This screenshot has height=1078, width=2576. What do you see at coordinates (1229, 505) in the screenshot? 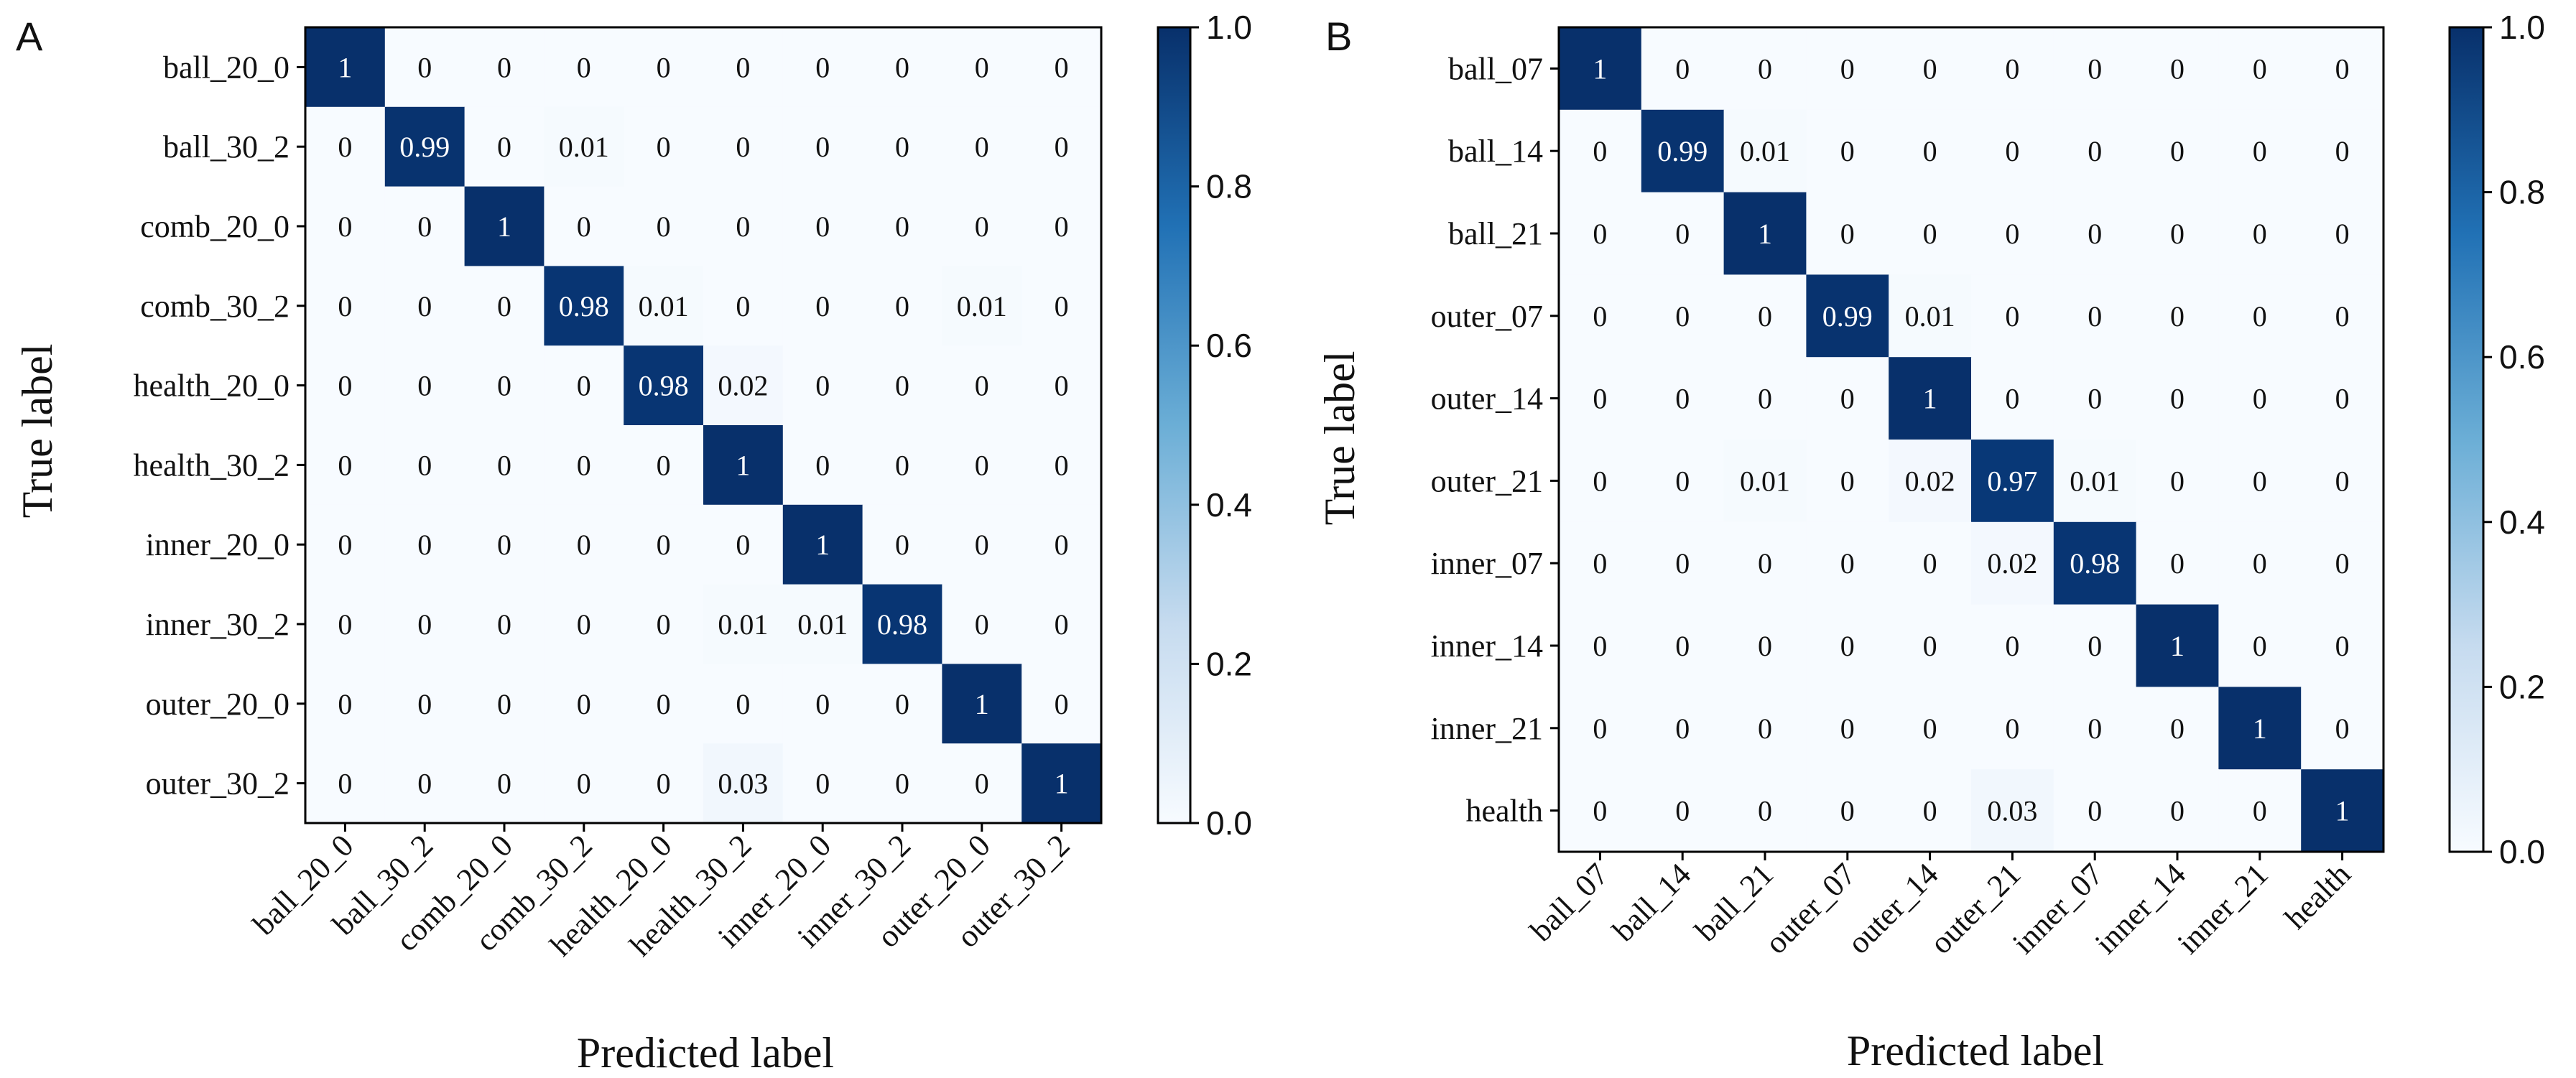
I see `colorbar-tick-label: 0.4` at bounding box center [1229, 505].